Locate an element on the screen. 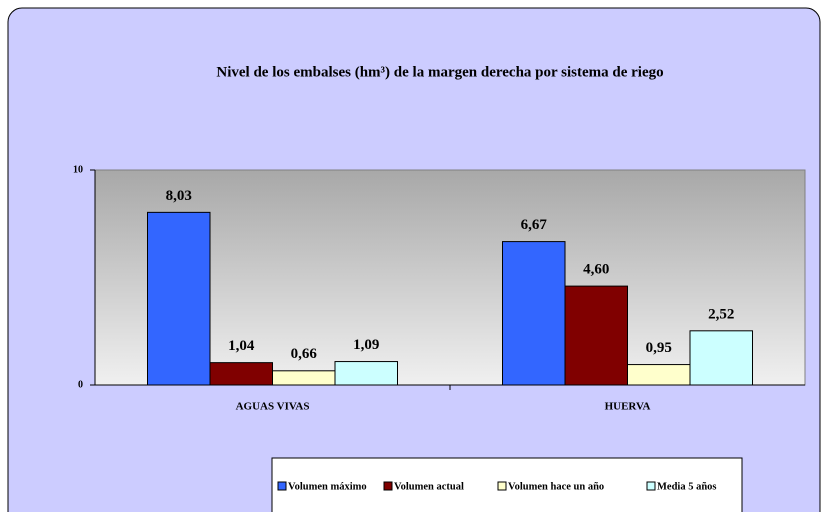  data-label: 4,60 is located at coordinates (596, 270).